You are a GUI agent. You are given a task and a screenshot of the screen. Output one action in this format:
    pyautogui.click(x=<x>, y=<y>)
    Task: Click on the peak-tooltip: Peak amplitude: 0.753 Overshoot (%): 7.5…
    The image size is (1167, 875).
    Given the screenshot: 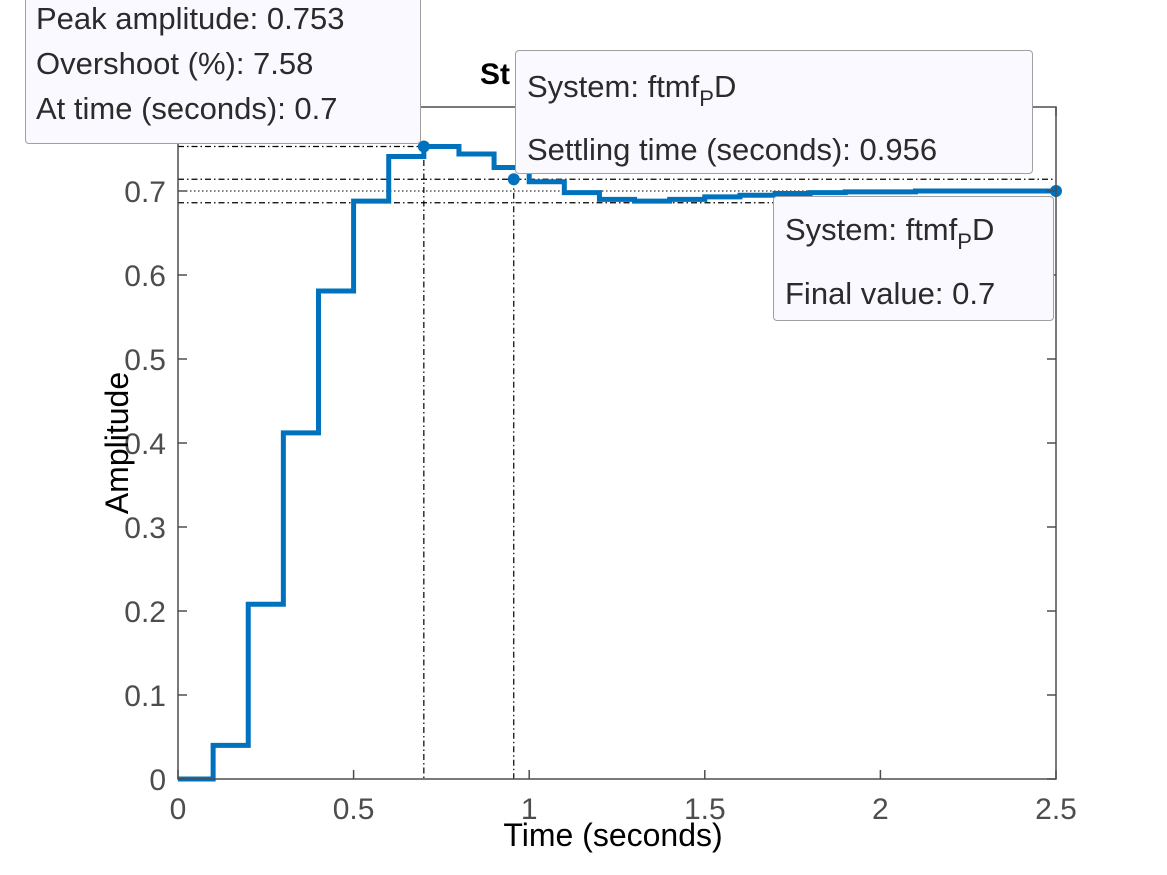 What is the action you would take?
    pyautogui.click(x=223, y=72)
    